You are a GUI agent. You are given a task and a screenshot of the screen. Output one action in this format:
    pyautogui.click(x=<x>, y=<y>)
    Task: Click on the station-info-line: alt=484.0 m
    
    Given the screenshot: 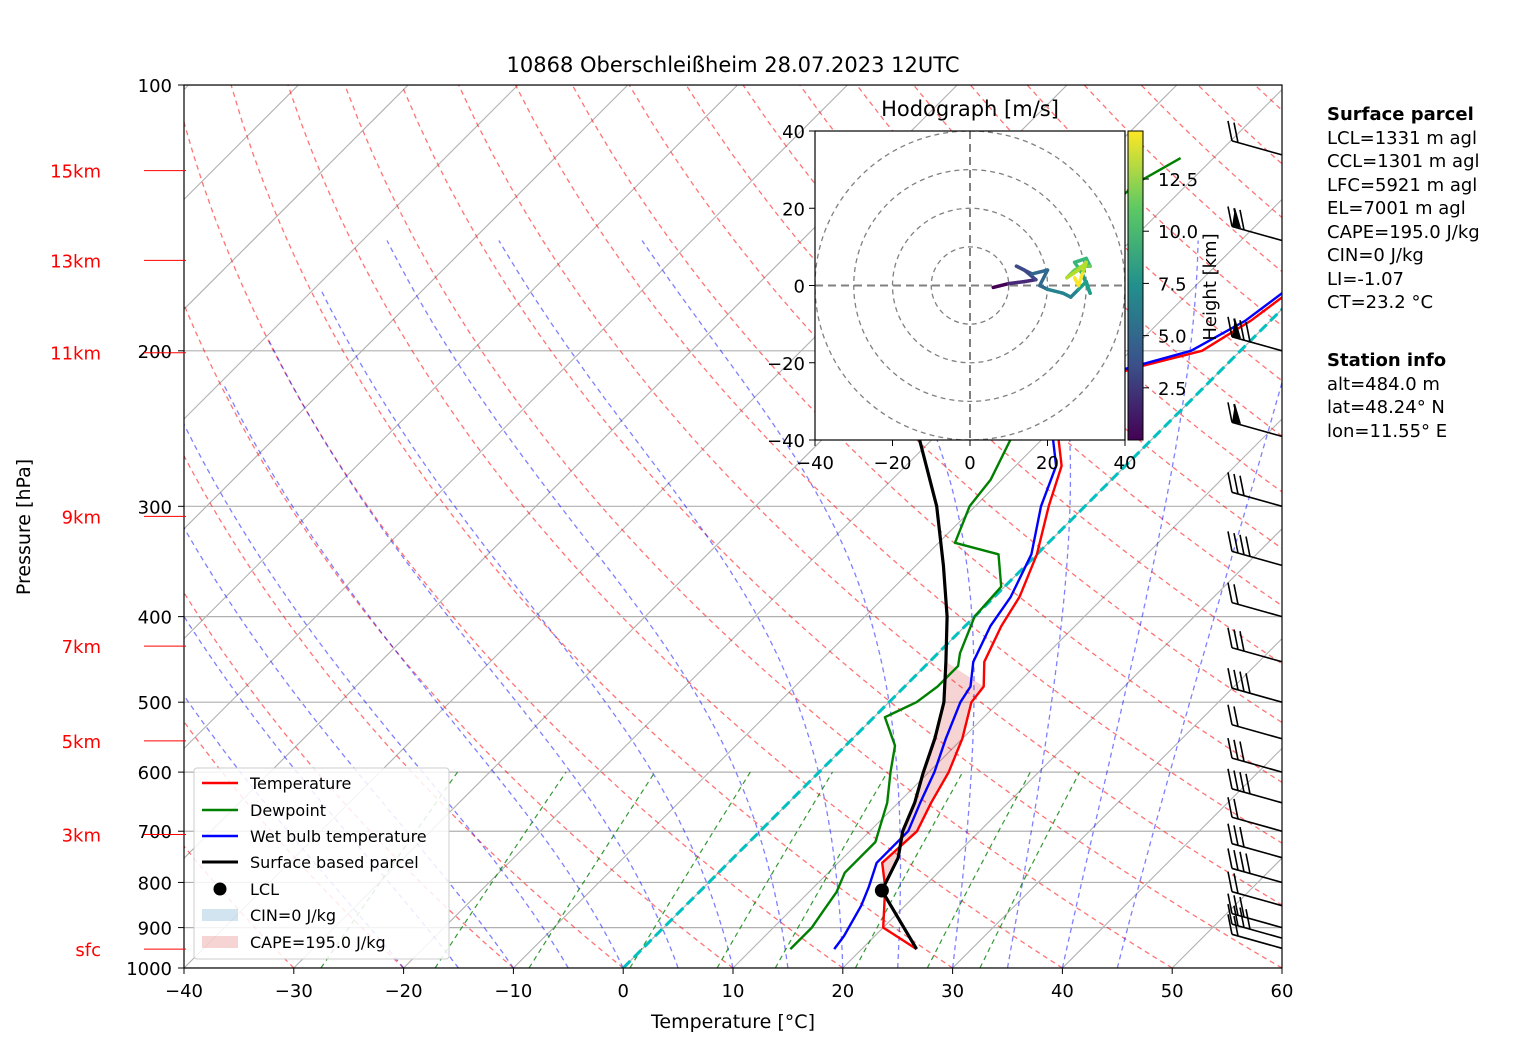 What is the action you would take?
    pyautogui.click(x=1383, y=384)
    